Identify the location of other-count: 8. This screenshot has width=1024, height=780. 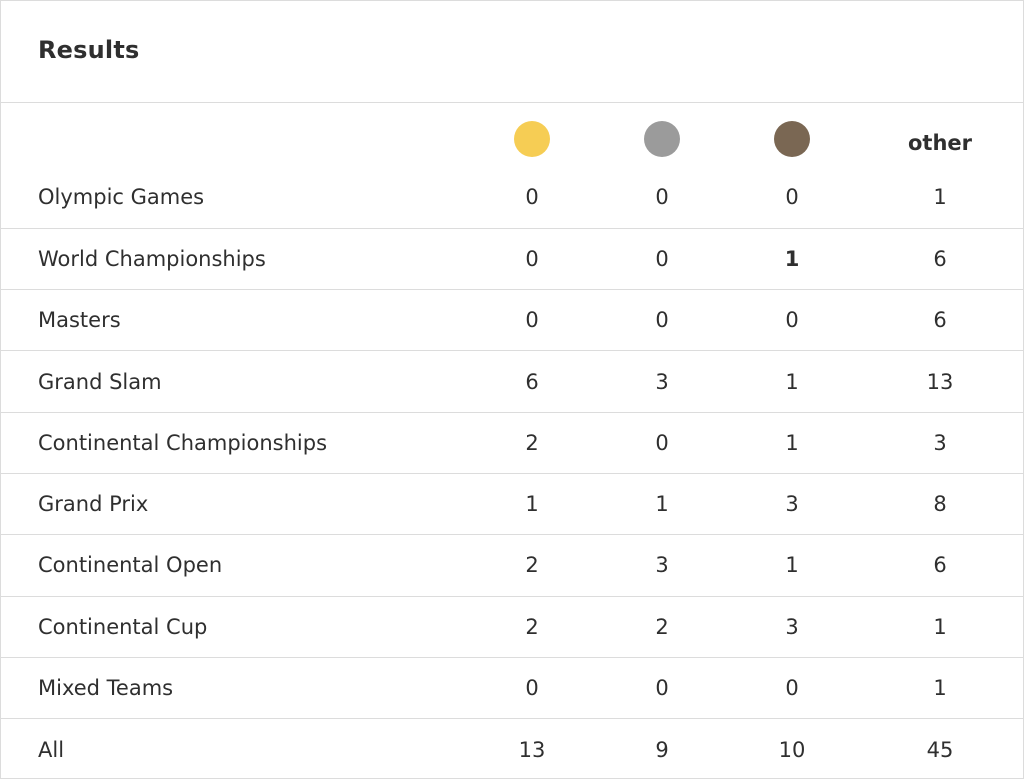
(940, 503).